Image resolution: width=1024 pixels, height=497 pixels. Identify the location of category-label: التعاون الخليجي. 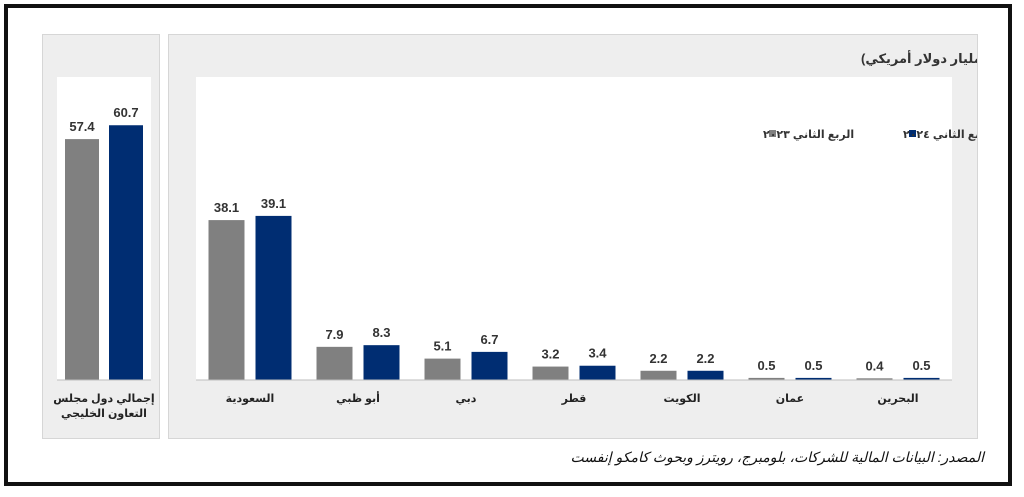
(104, 414).